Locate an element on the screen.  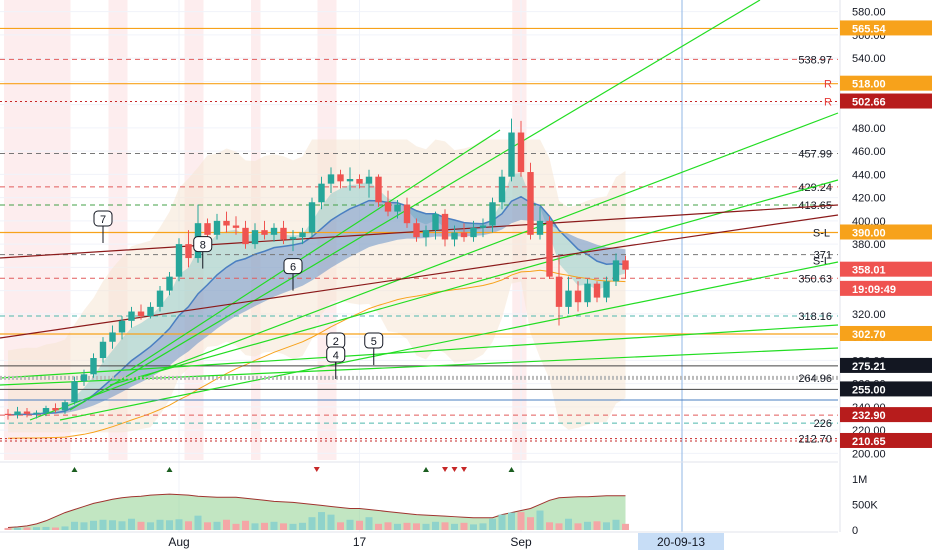
volume-pane is located at coordinates (316, 511).